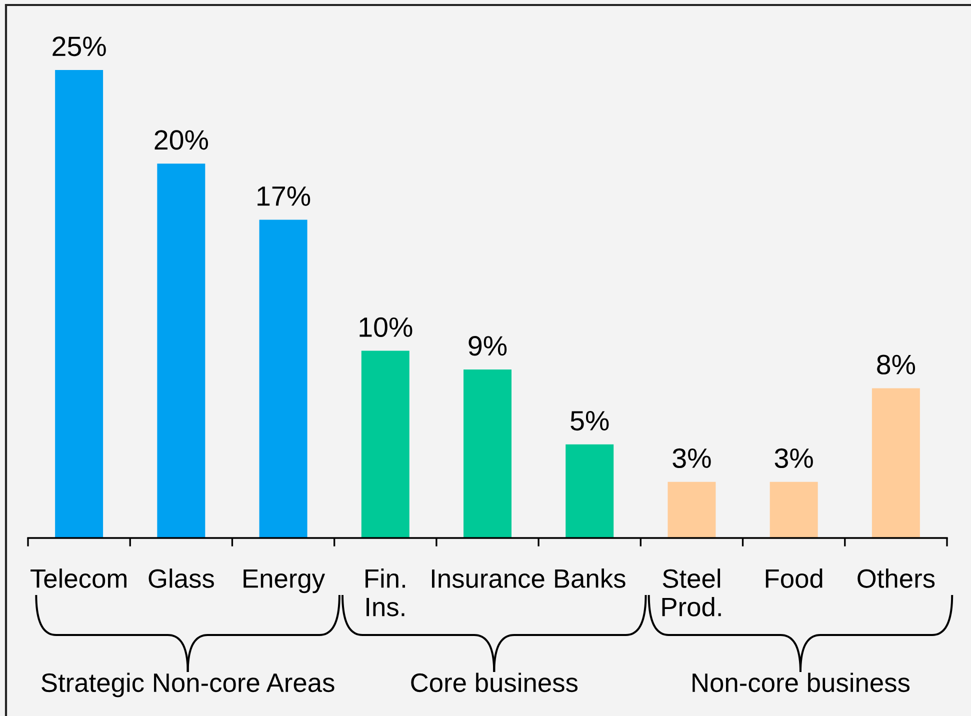 The image size is (971, 716). I want to click on x-tick-label: Energy, so click(285, 582).